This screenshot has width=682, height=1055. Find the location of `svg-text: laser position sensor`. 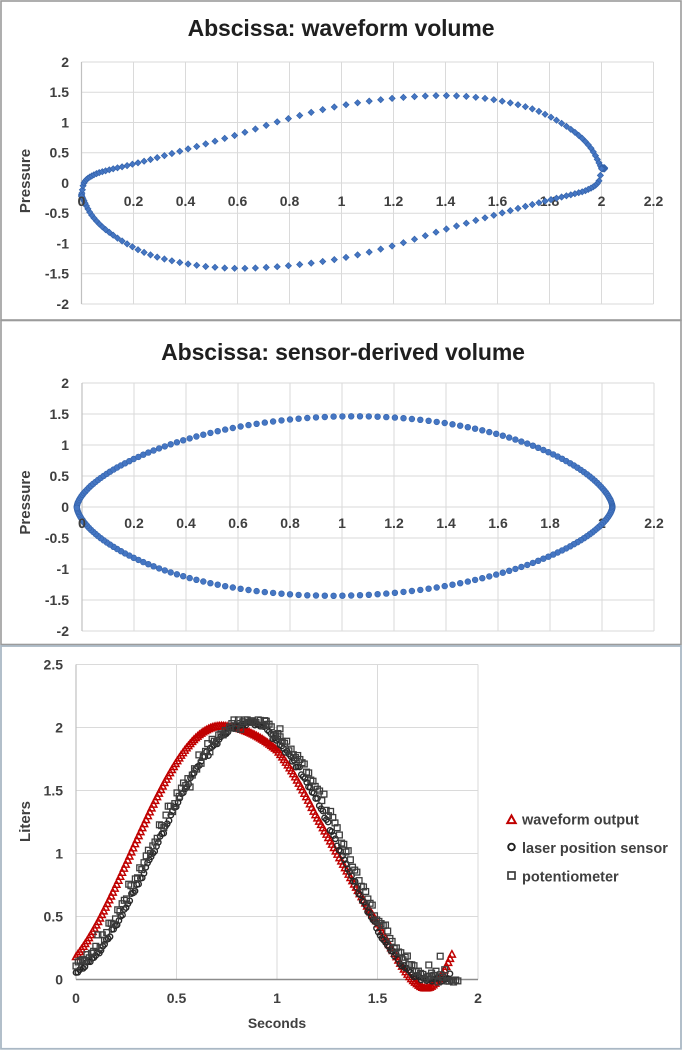

svg-text: laser position sensor is located at coordinates (595, 849).